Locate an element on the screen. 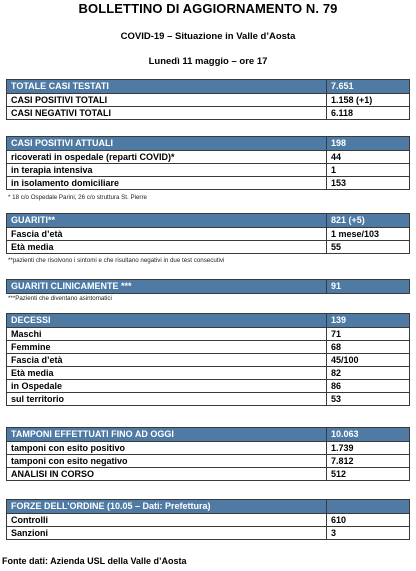 The height and width of the screenshot is (571, 416). row-value: 3 is located at coordinates (368, 533).